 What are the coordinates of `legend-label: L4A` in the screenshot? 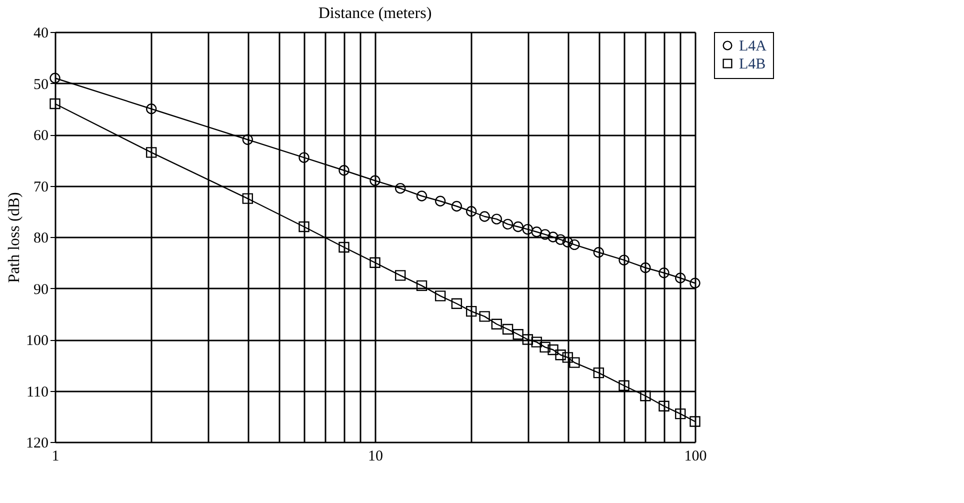 It's located at (753, 46).